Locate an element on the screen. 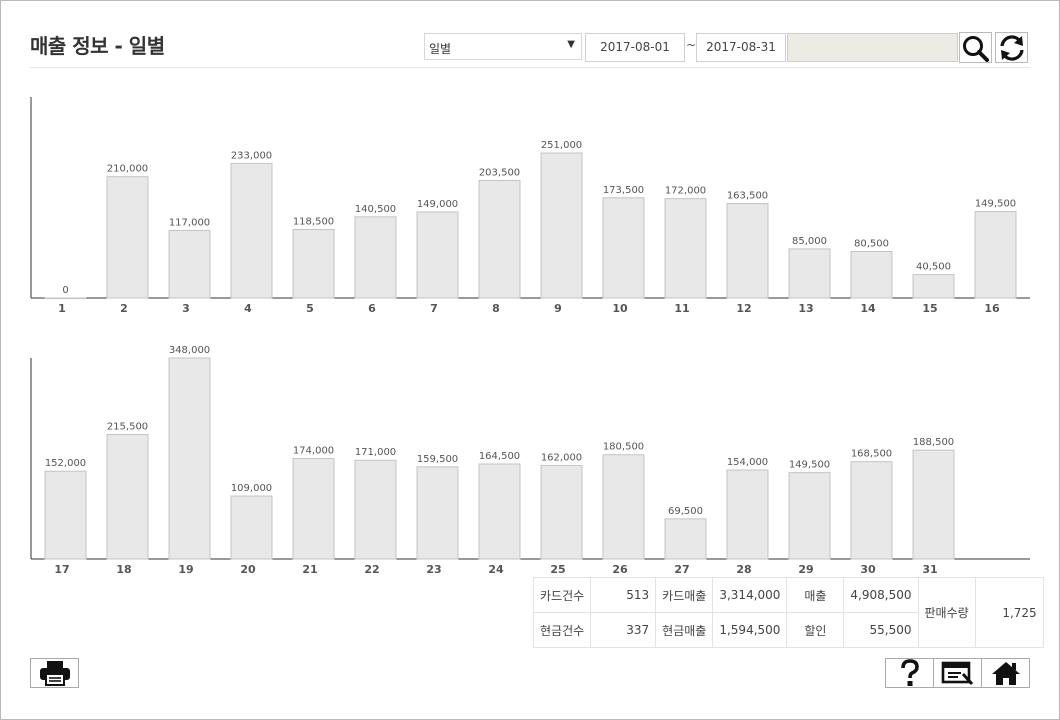  search-icon is located at coordinates (975, 48).